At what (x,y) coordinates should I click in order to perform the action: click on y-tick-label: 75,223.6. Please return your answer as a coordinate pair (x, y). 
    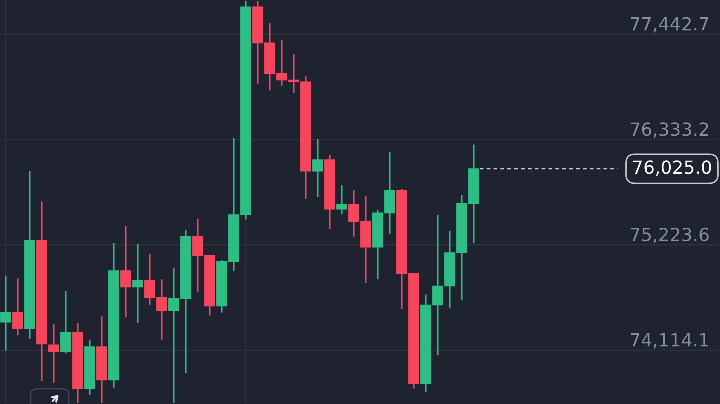
    Looking at the image, I should click on (670, 236).